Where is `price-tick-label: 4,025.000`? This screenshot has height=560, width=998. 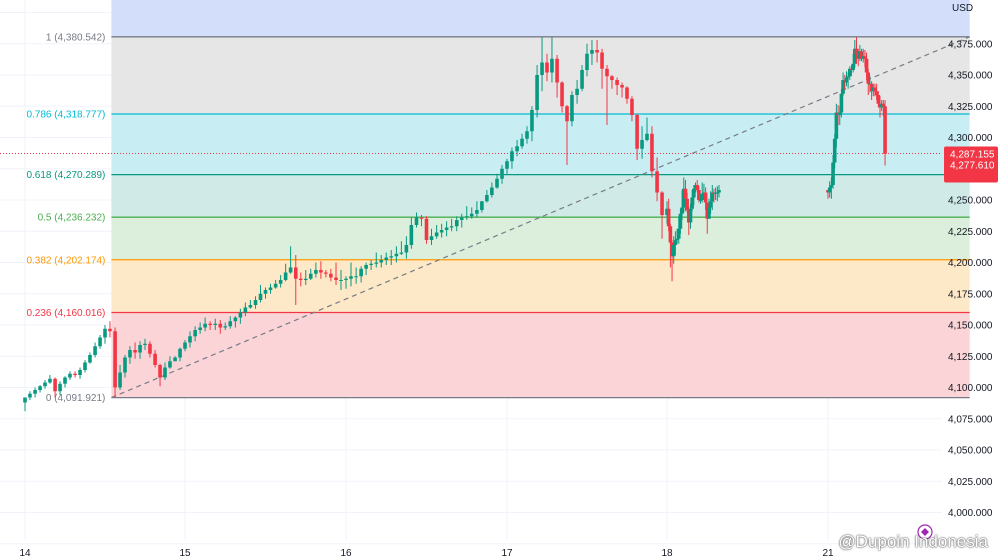 price-tick-label: 4,025.000 is located at coordinates (970, 482).